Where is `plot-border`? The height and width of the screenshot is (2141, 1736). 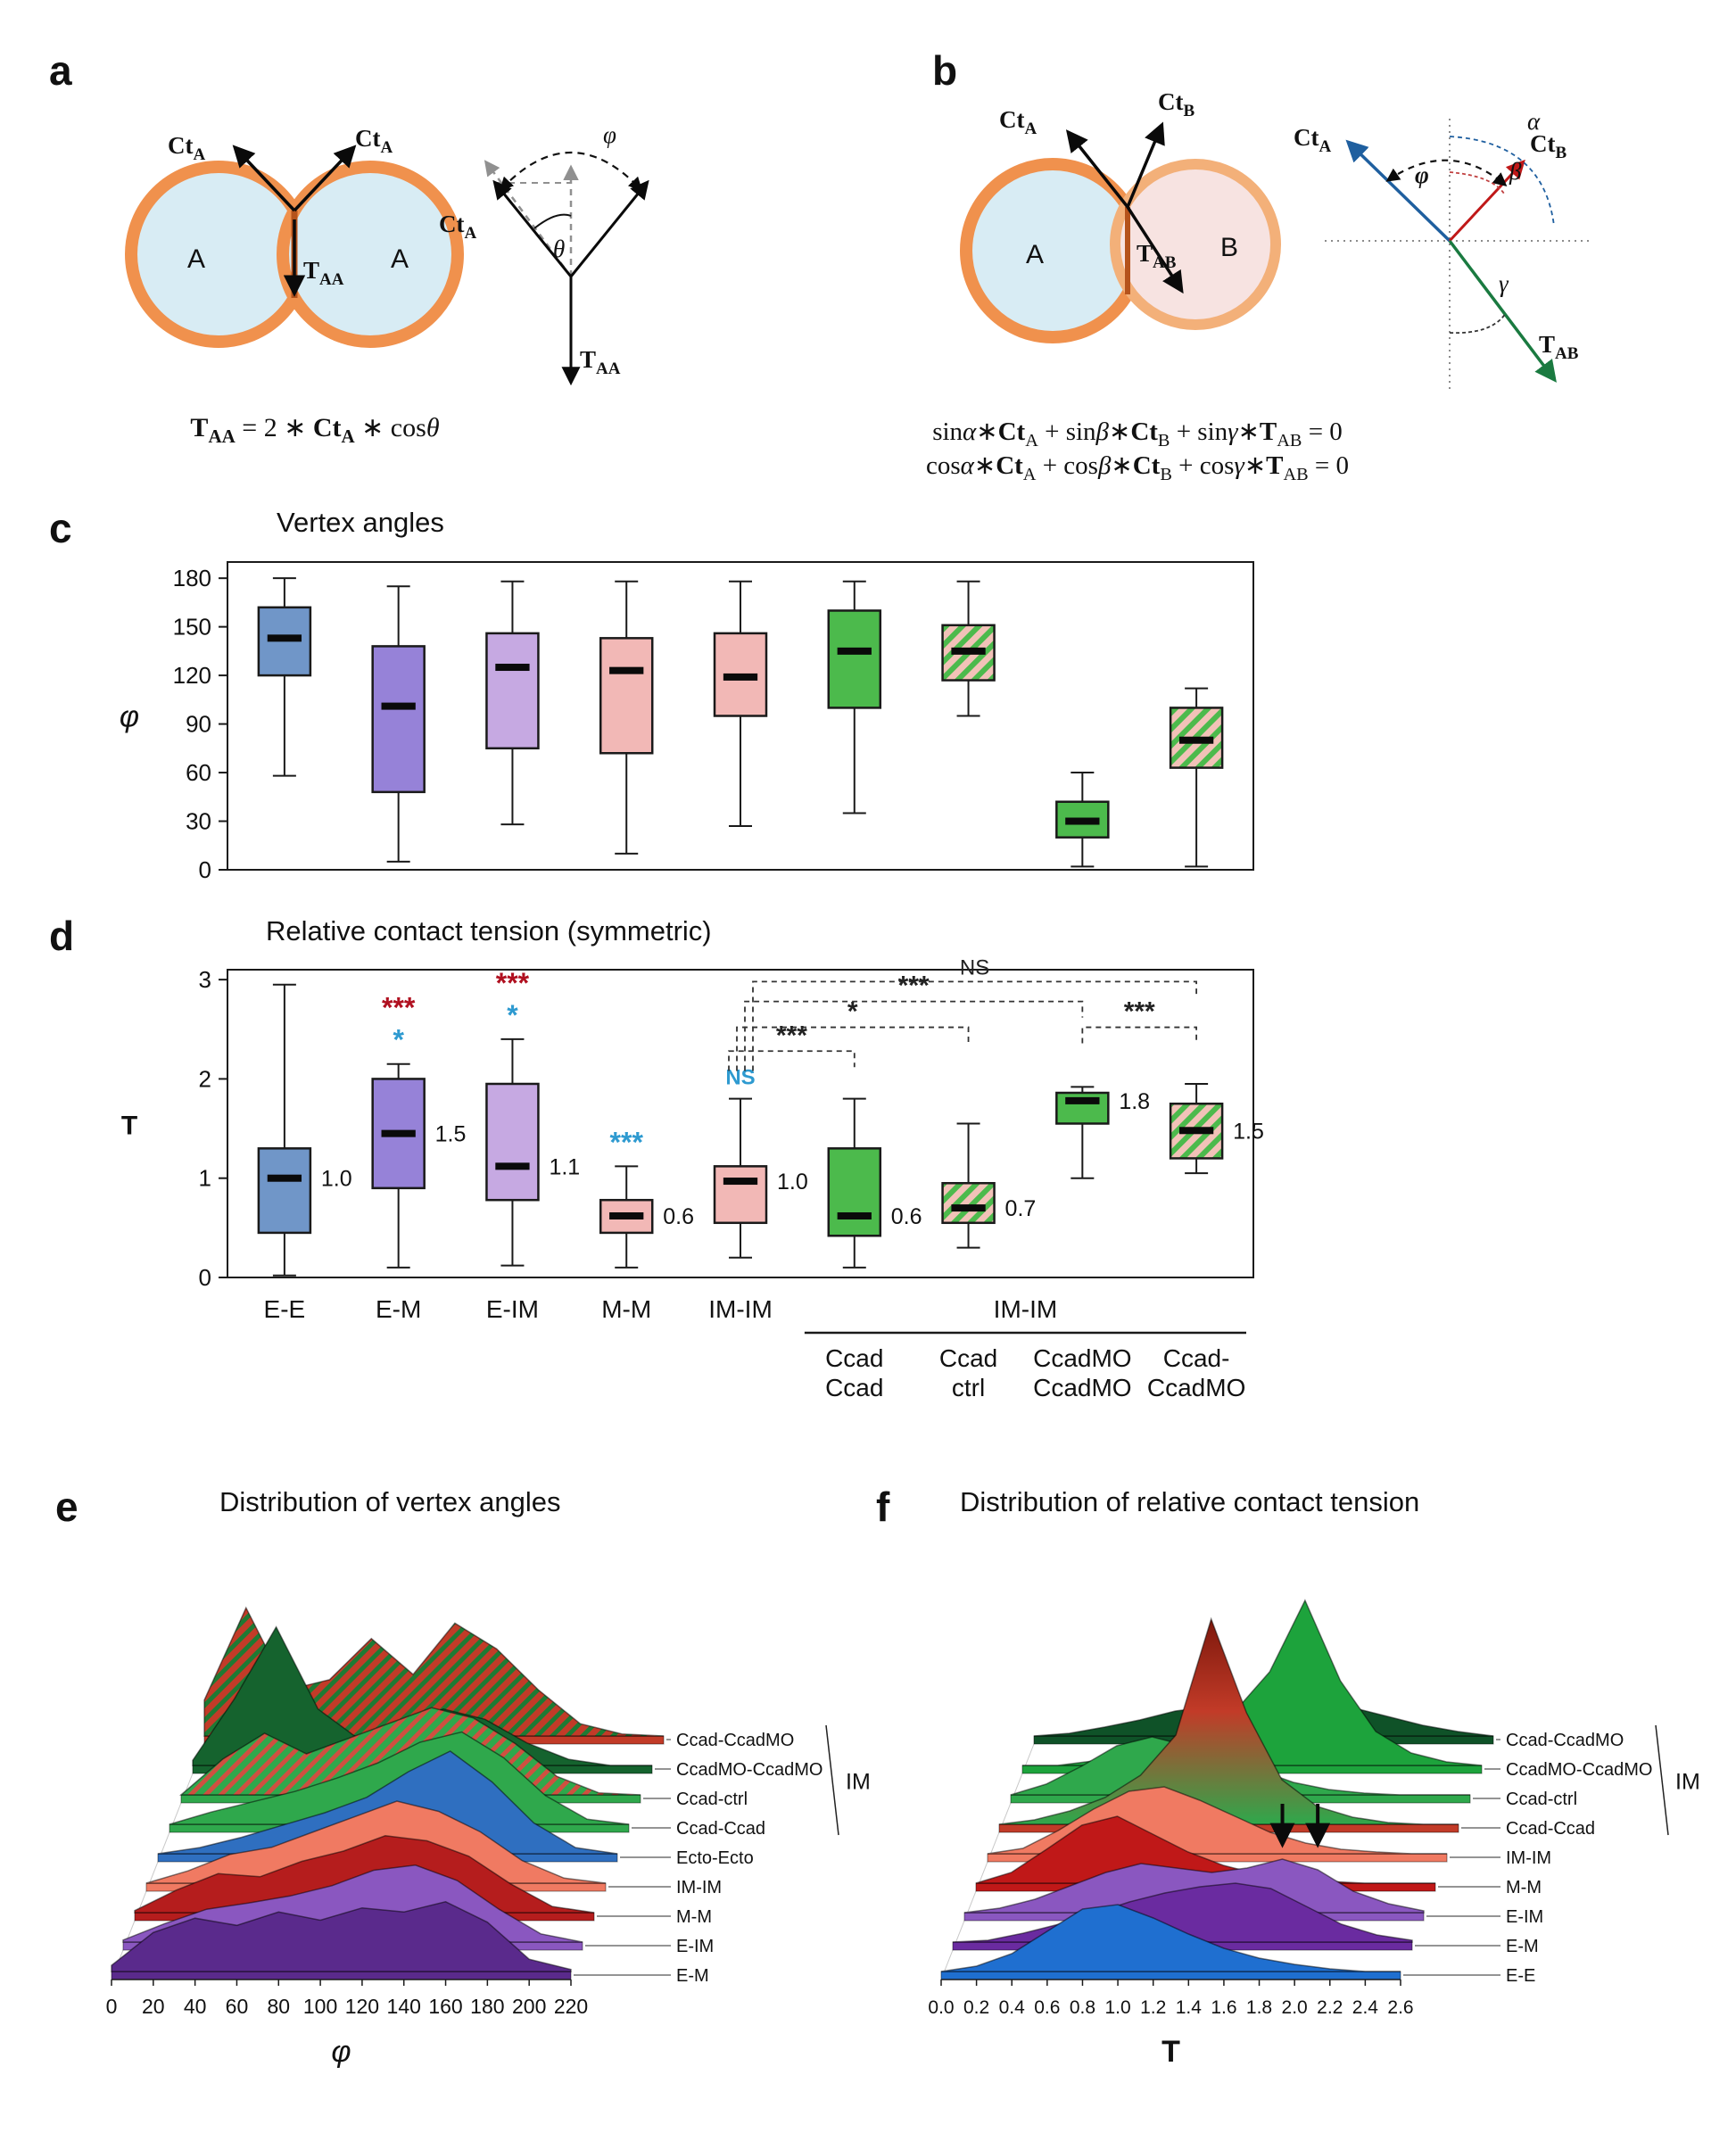 plot-border is located at coordinates (740, 716).